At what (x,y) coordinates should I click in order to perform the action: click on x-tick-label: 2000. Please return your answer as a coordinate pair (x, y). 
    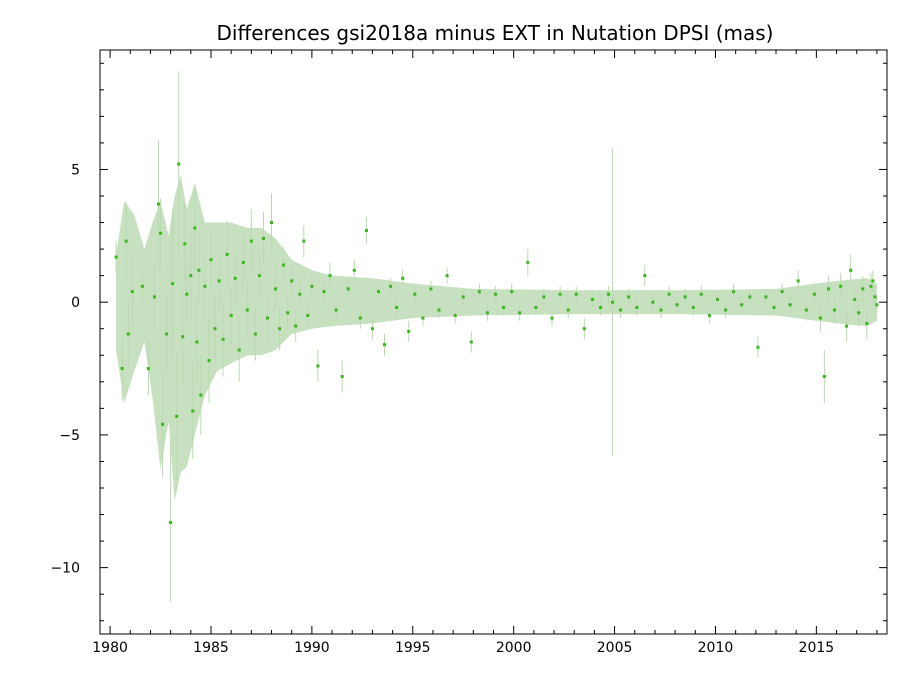
    Looking at the image, I should click on (514, 648).